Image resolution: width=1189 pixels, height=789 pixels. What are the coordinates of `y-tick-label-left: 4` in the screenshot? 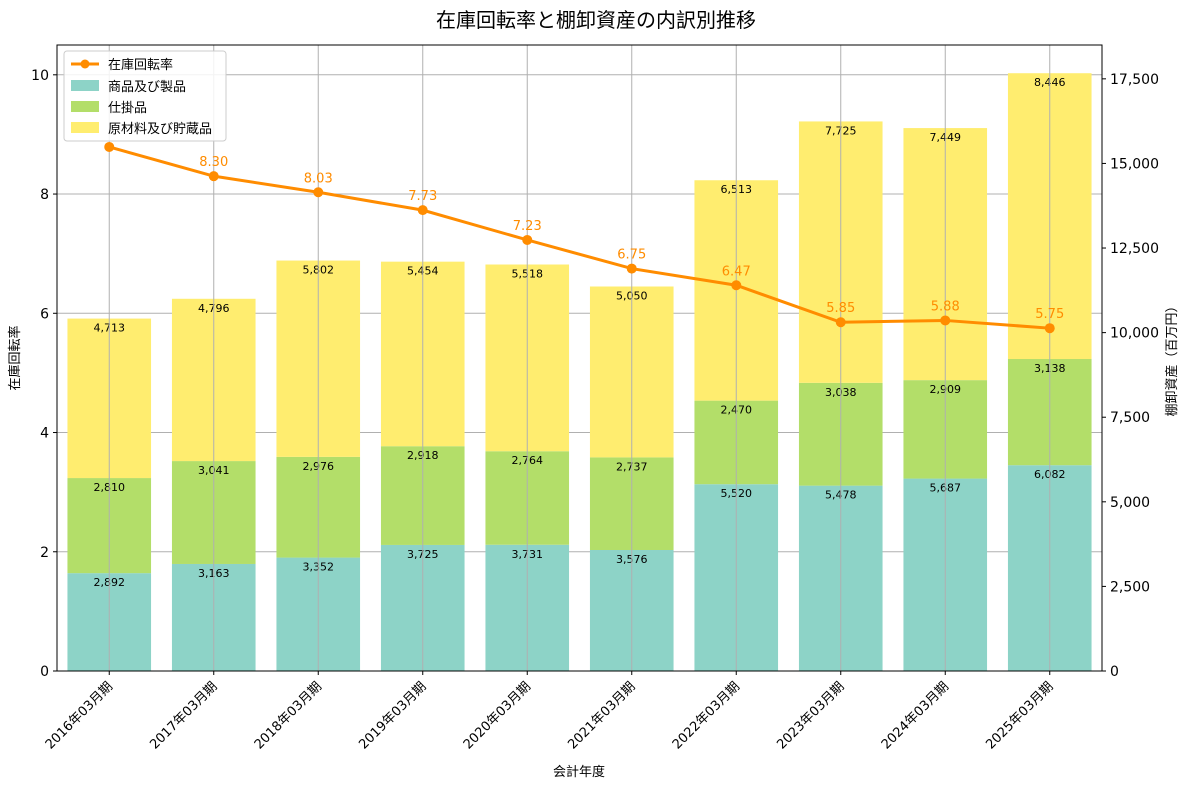 It's located at (44, 434).